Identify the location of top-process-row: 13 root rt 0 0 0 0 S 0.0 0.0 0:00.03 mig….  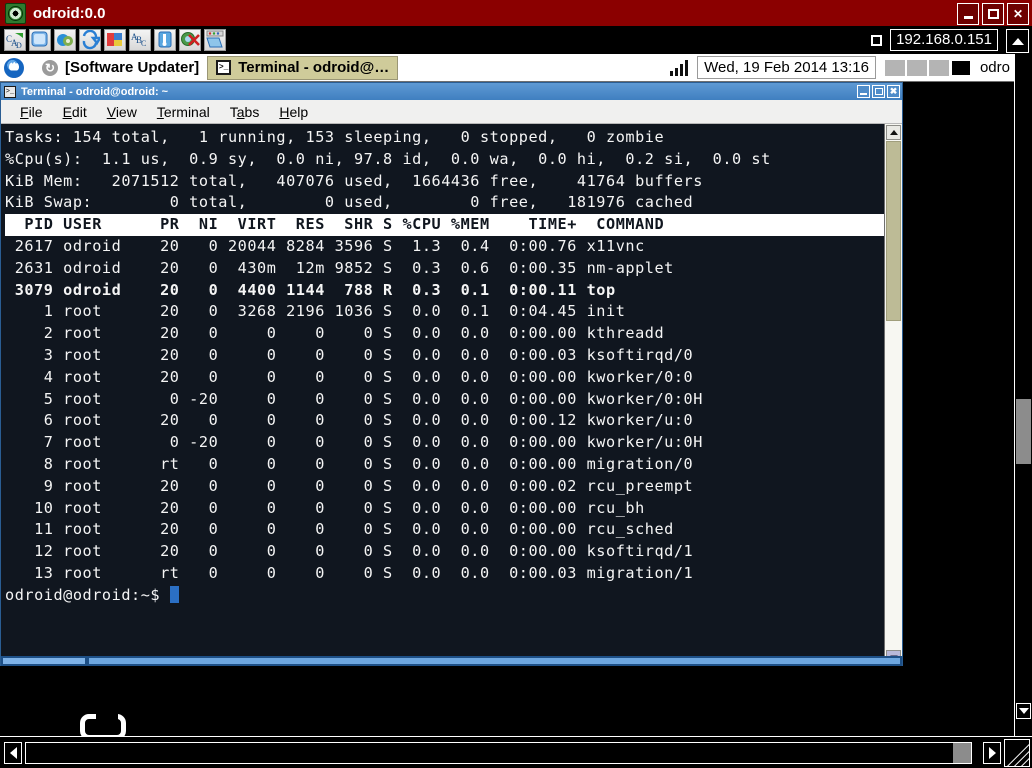
(349, 572).